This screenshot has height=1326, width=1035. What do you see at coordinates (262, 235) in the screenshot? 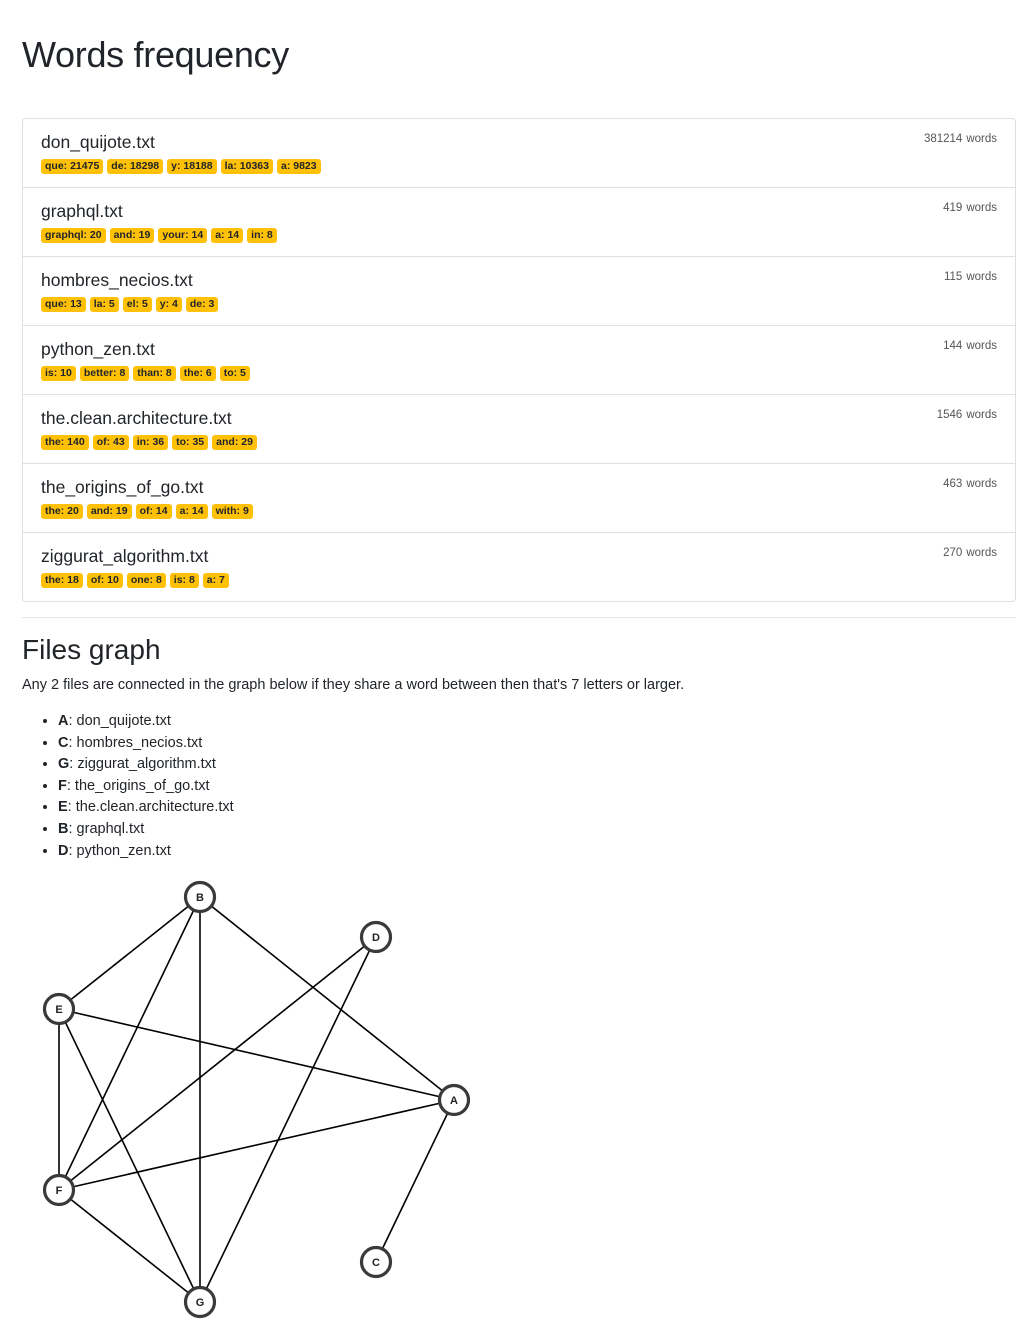
I see `word-frequency-badge: in: 8` at bounding box center [262, 235].